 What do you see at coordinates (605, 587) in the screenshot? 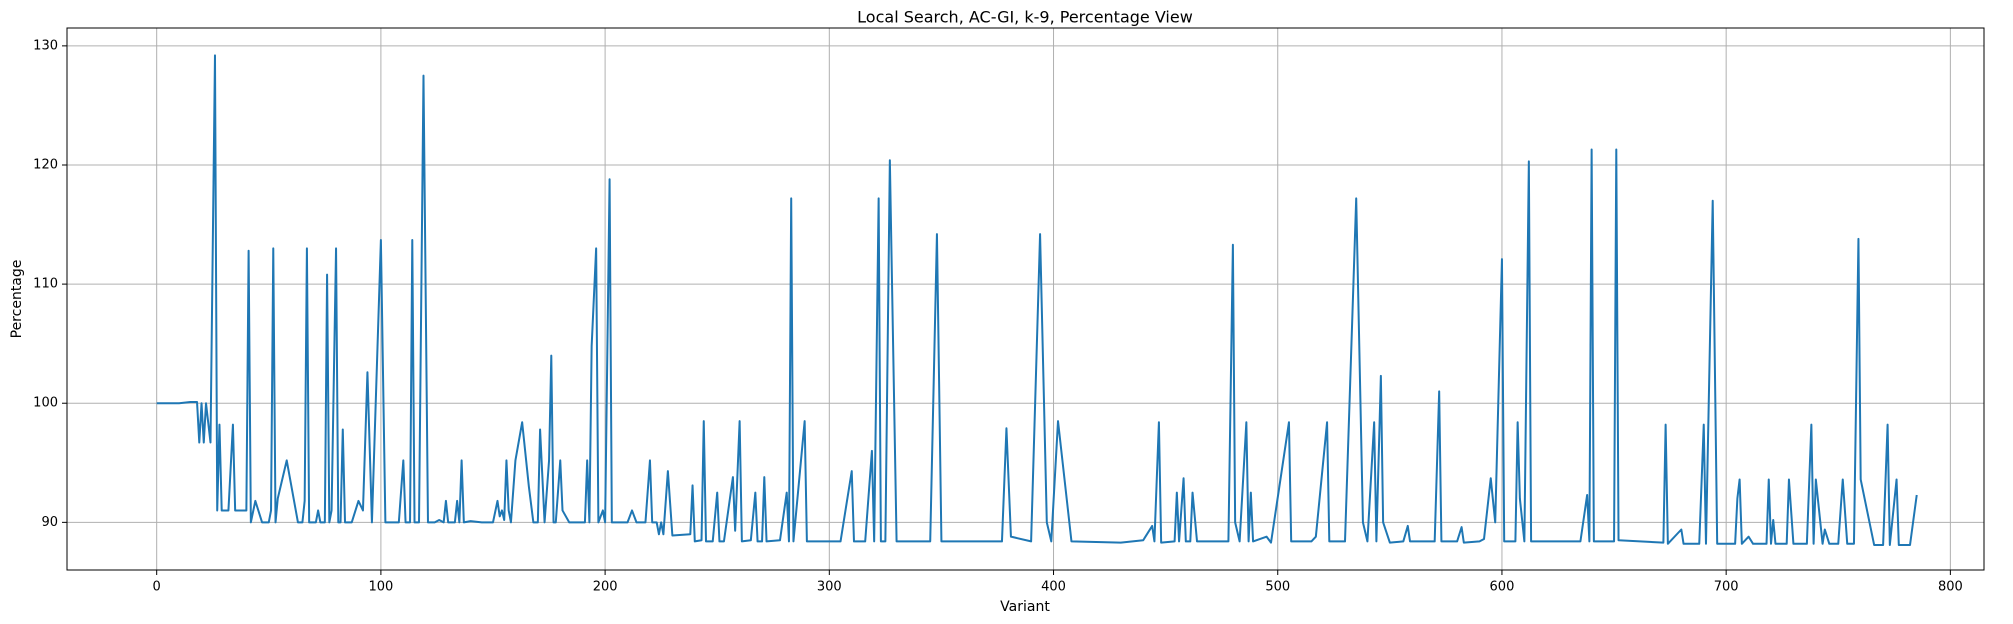
I see `x-tick-label: 200` at bounding box center [605, 587].